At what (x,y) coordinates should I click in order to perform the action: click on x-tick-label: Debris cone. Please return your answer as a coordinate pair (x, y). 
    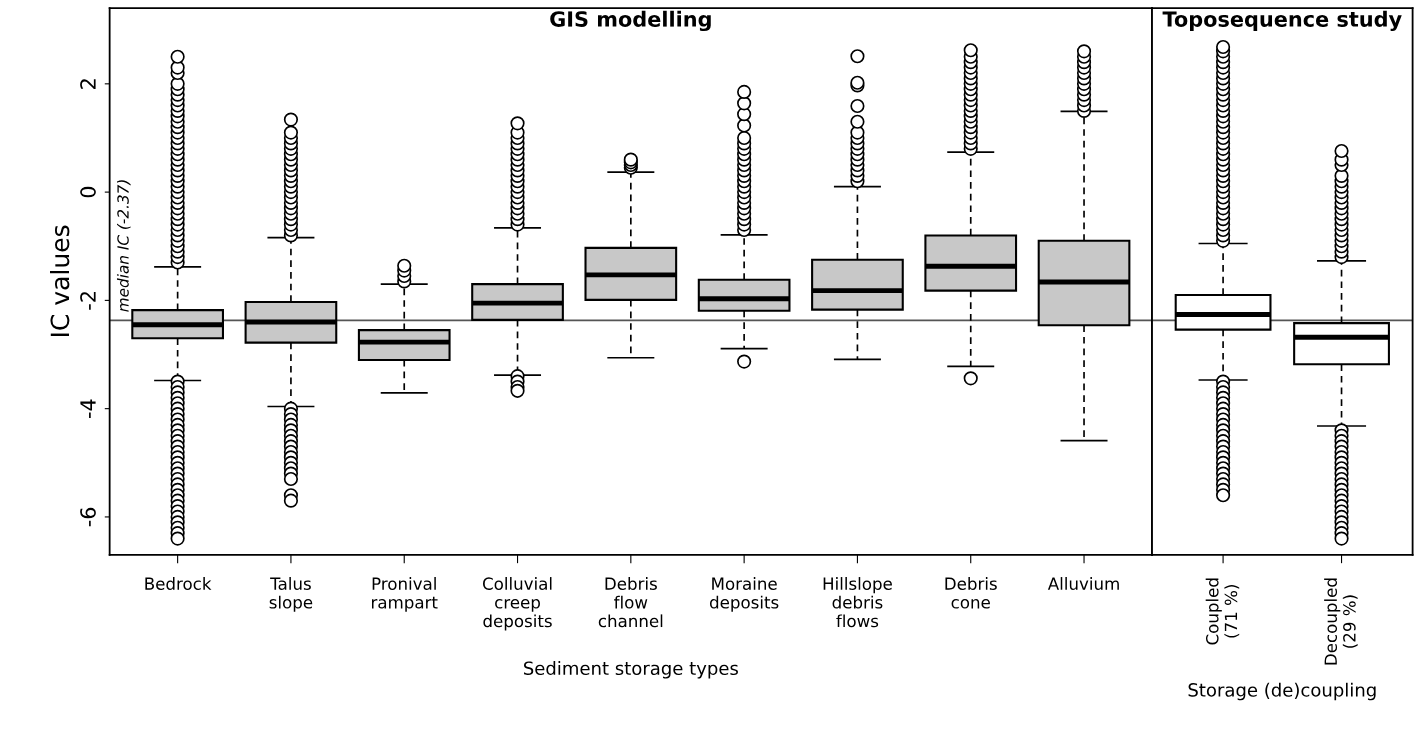
    Looking at the image, I should click on (971, 593).